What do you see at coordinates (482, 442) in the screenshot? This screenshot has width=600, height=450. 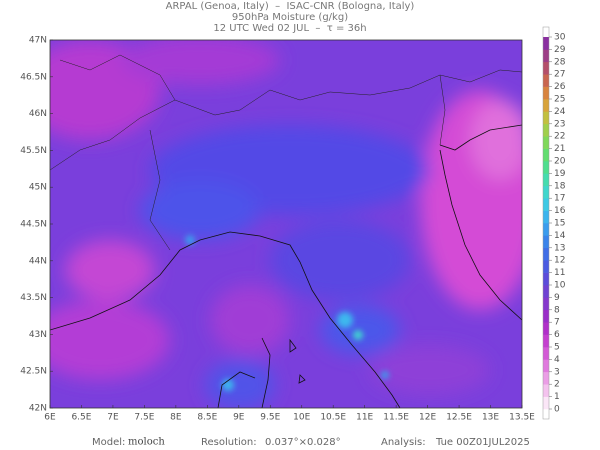 I see `footer-value: Tue 00Z01JUL2025` at bounding box center [482, 442].